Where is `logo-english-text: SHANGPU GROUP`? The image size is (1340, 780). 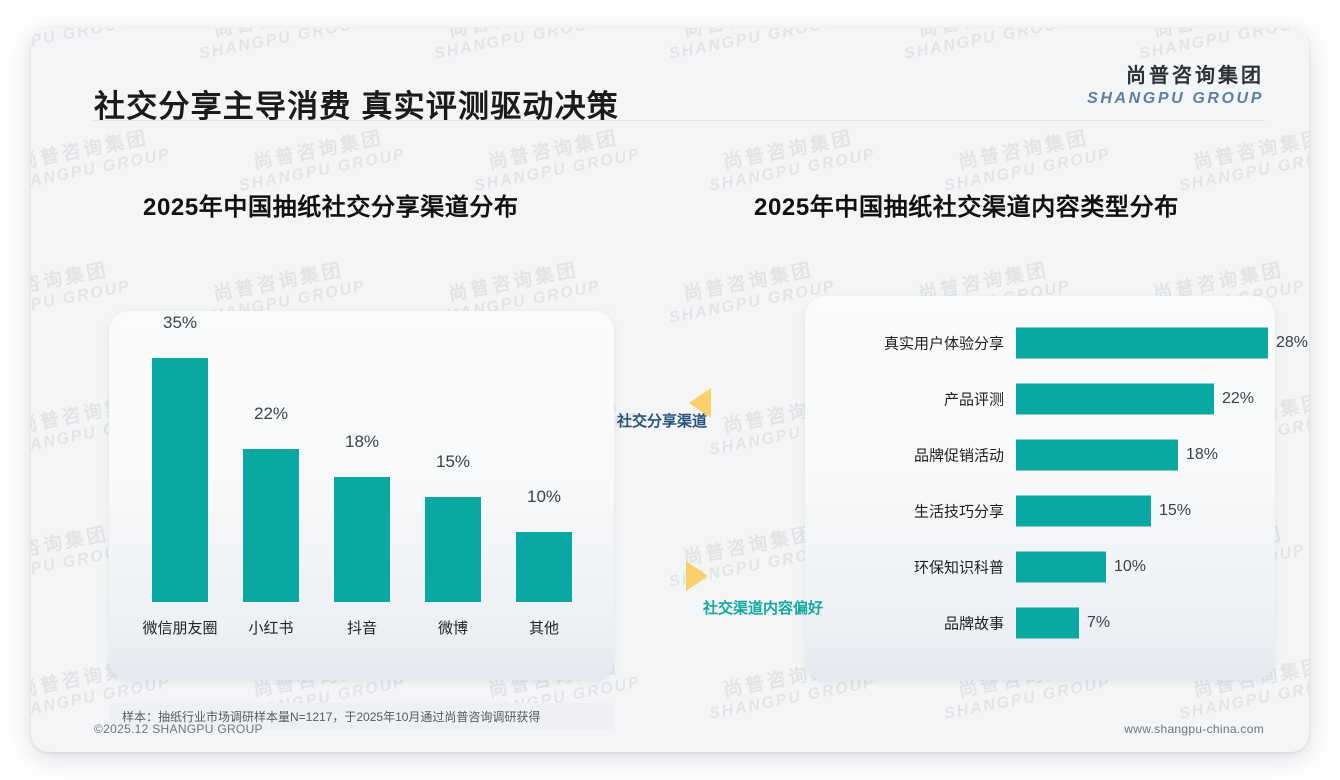
logo-english-text: SHANGPU GROUP is located at coordinates (1175, 98).